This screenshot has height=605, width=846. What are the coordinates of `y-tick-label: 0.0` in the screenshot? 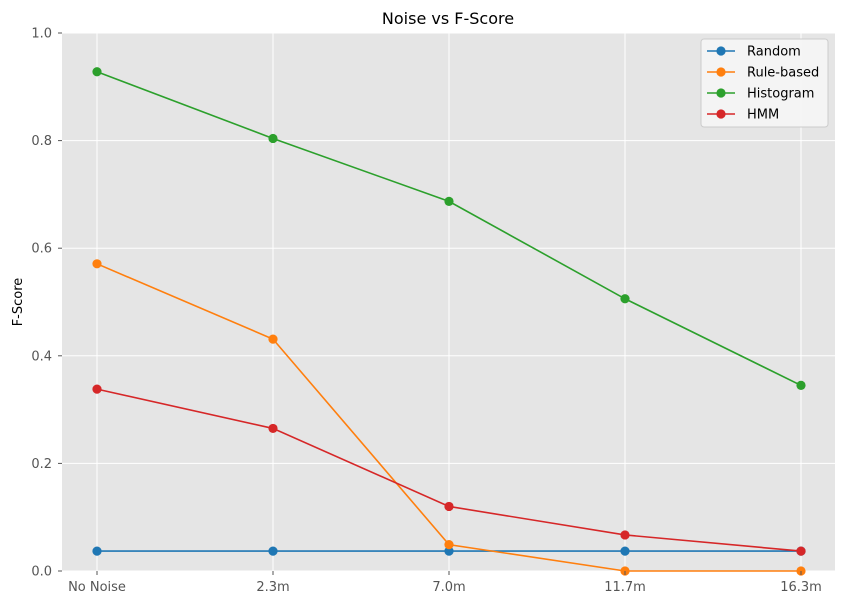 It's located at (41, 572).